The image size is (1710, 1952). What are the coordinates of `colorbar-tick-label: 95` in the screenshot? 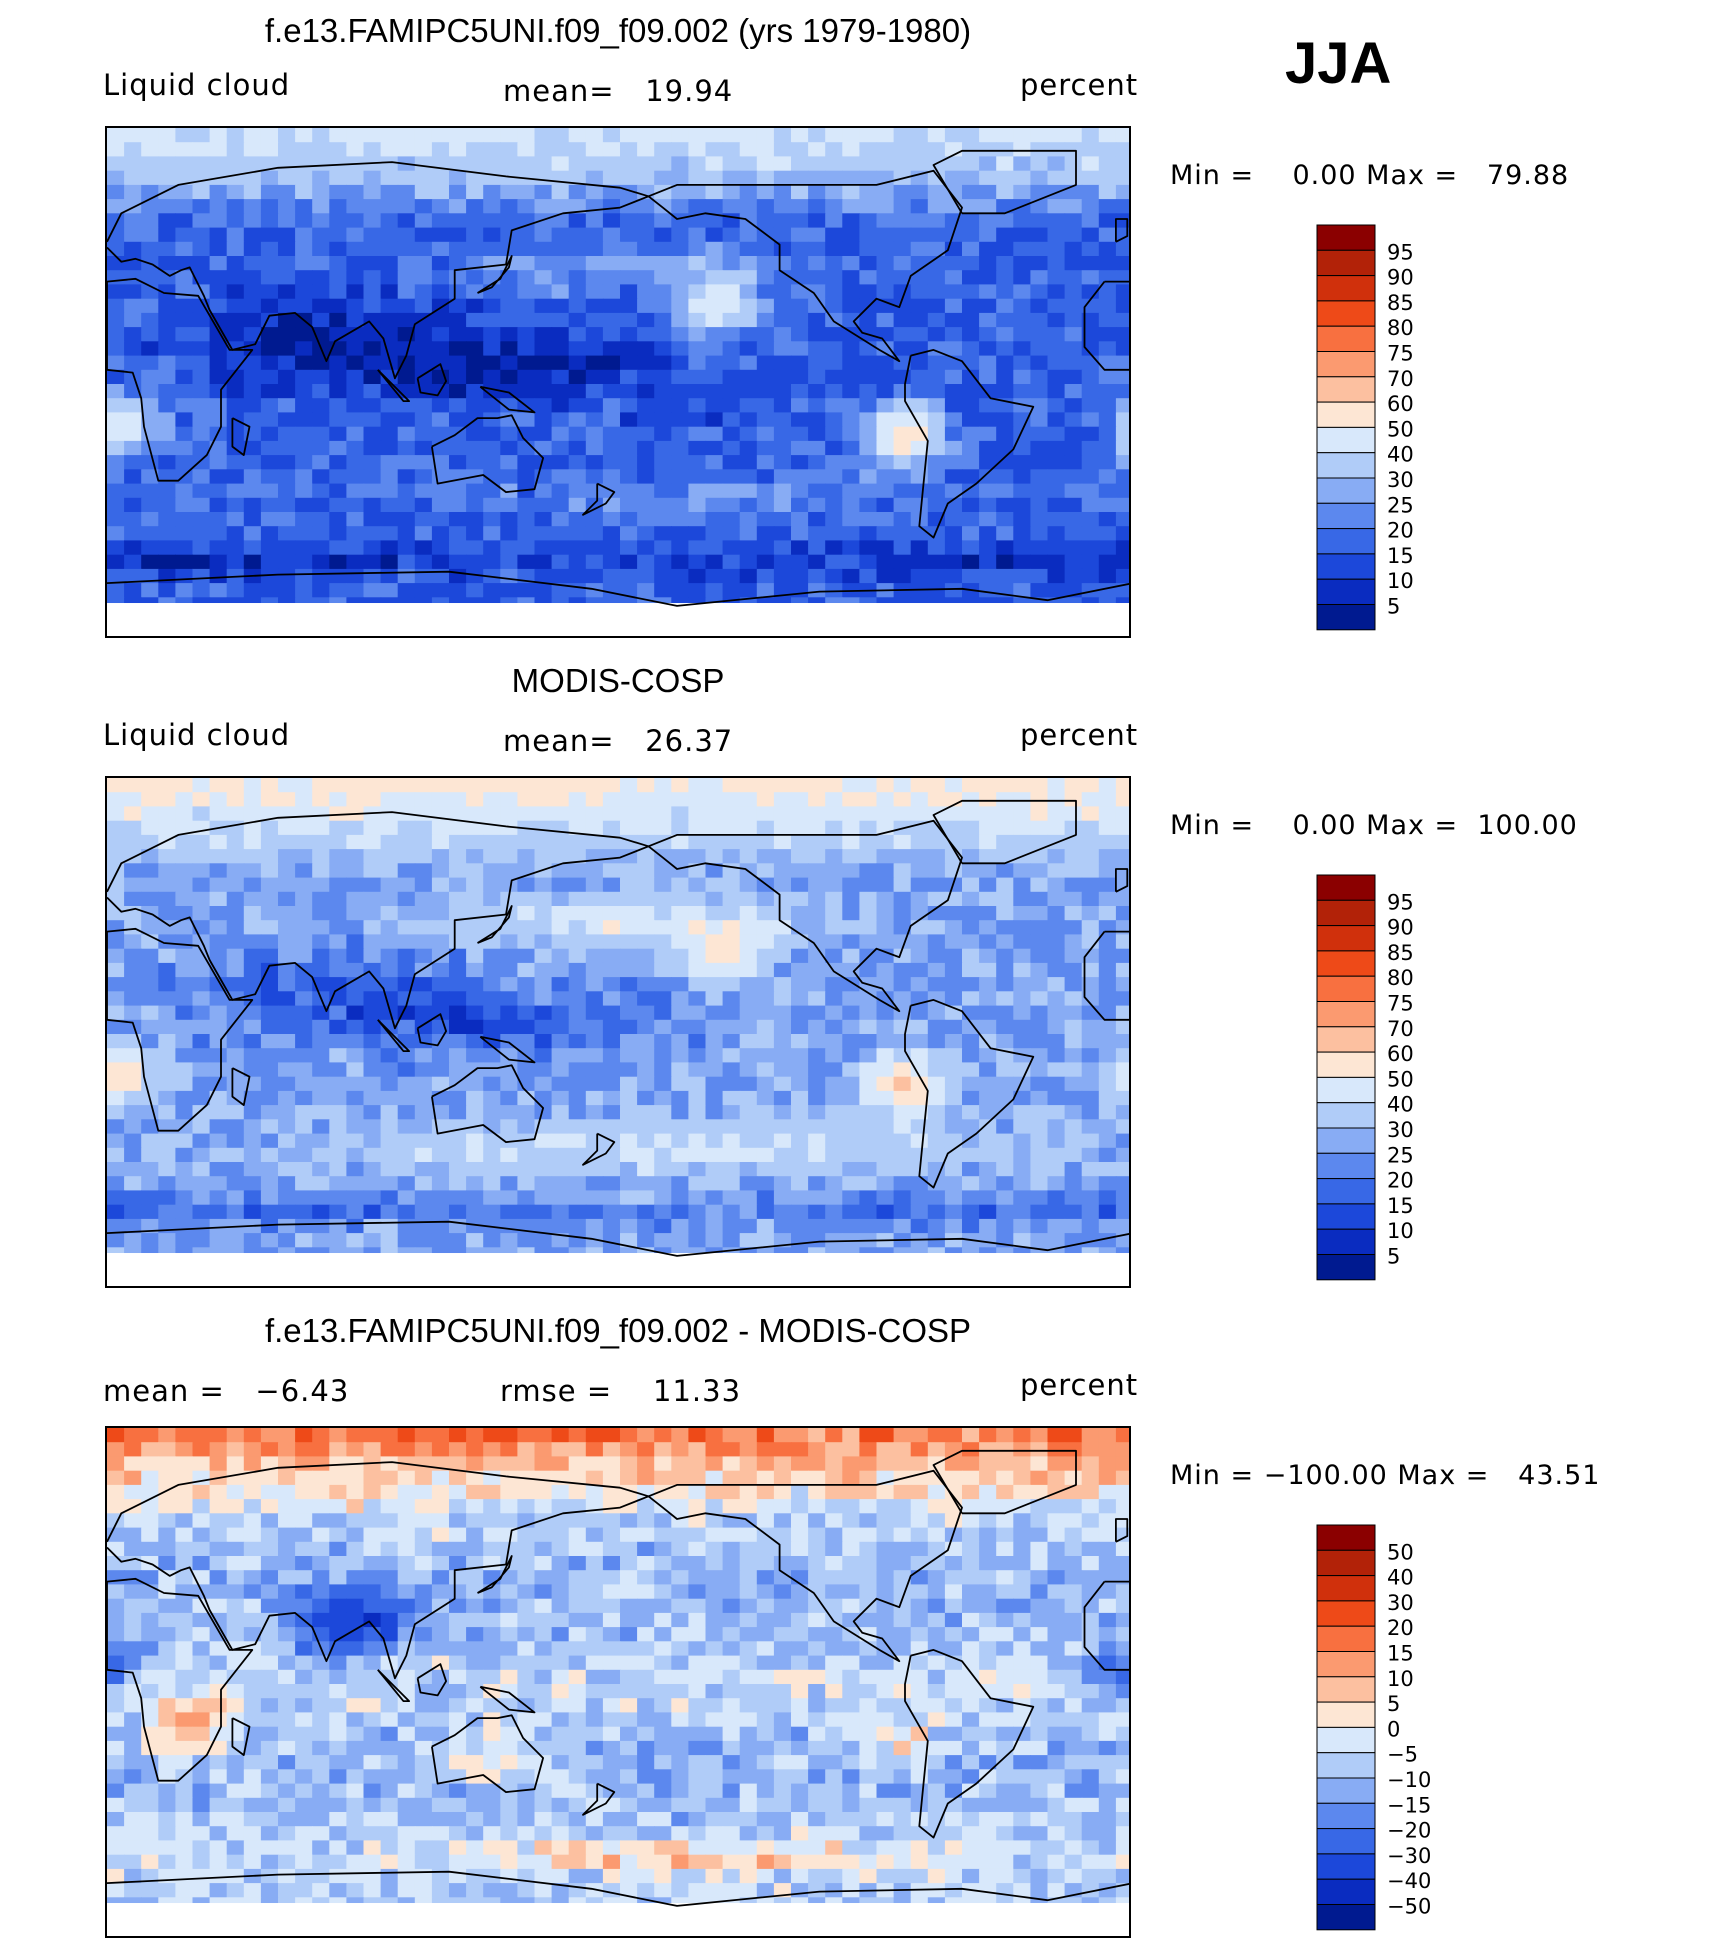 It's located at (1400, 252).